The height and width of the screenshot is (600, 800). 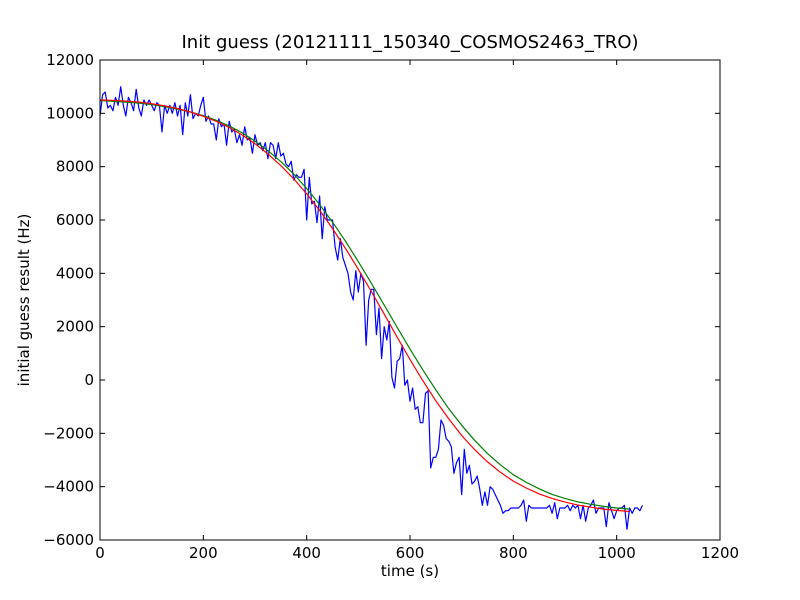 I want to click on x-tick-label: 400, so click(x=306, y=553).